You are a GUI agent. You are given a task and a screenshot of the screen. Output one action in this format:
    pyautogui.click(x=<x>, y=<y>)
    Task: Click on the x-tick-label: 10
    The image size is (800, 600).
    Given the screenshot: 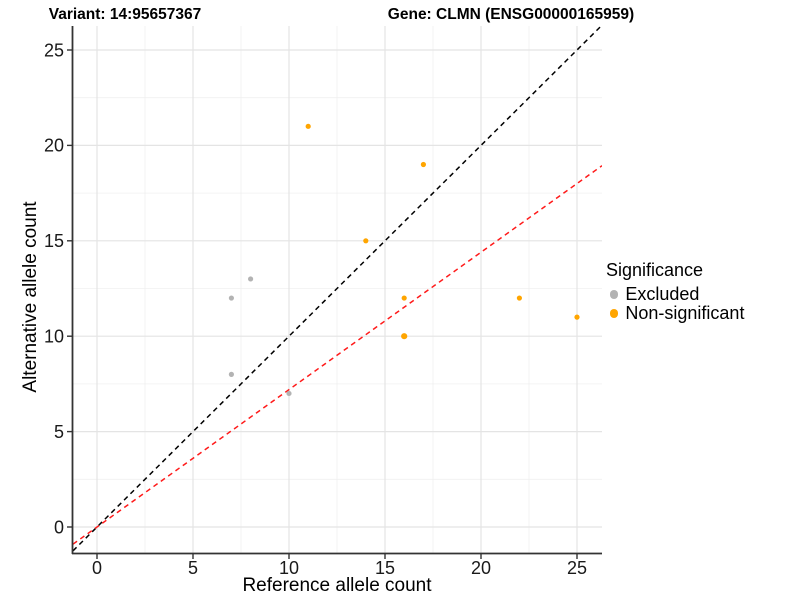 What is the action you would take?
    pyautogui.click(x=289, y=568)
    